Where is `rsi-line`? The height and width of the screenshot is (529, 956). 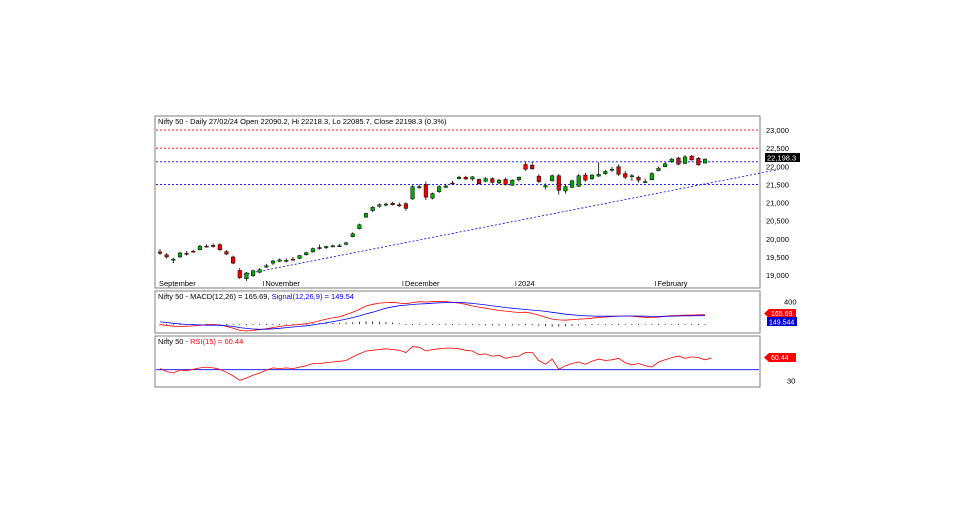 rsi-line is located at coordinates (435, 363).